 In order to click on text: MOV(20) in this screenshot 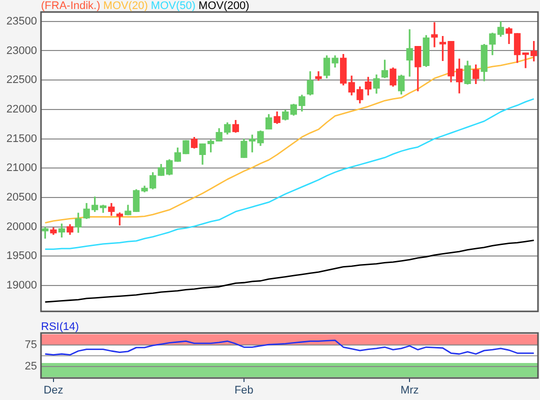, I will do `click(125, 6)`.